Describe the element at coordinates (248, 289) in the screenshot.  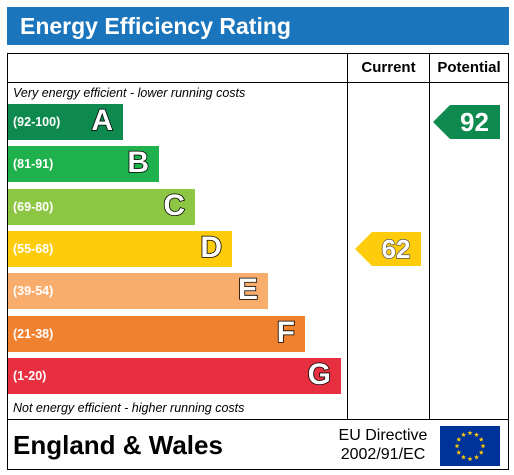
I see `band-letter: E` at that location.